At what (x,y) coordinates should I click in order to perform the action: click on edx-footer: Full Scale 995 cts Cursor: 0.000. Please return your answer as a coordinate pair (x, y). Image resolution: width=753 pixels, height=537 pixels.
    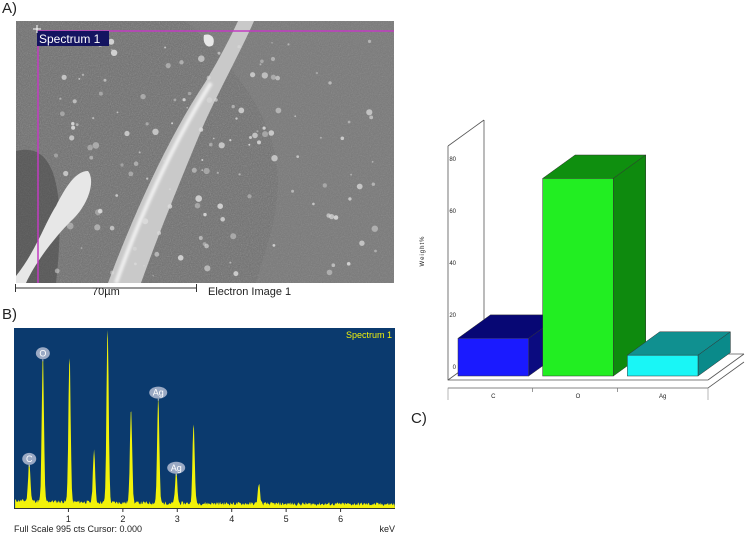
    Looking at the image, I should click on (78, 529).